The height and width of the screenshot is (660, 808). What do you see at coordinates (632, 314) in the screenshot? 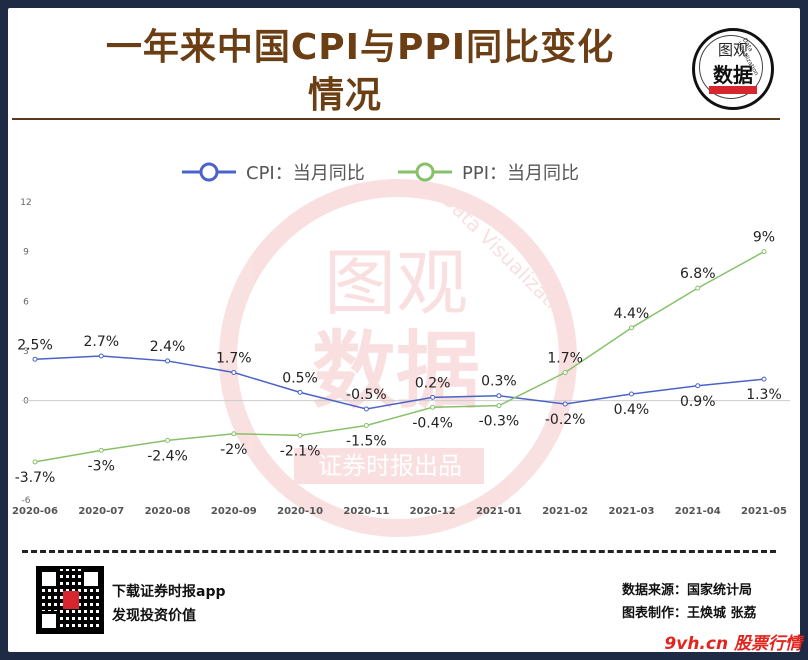
I see `data-label: 4.4%` at bounding box center [632, 314].